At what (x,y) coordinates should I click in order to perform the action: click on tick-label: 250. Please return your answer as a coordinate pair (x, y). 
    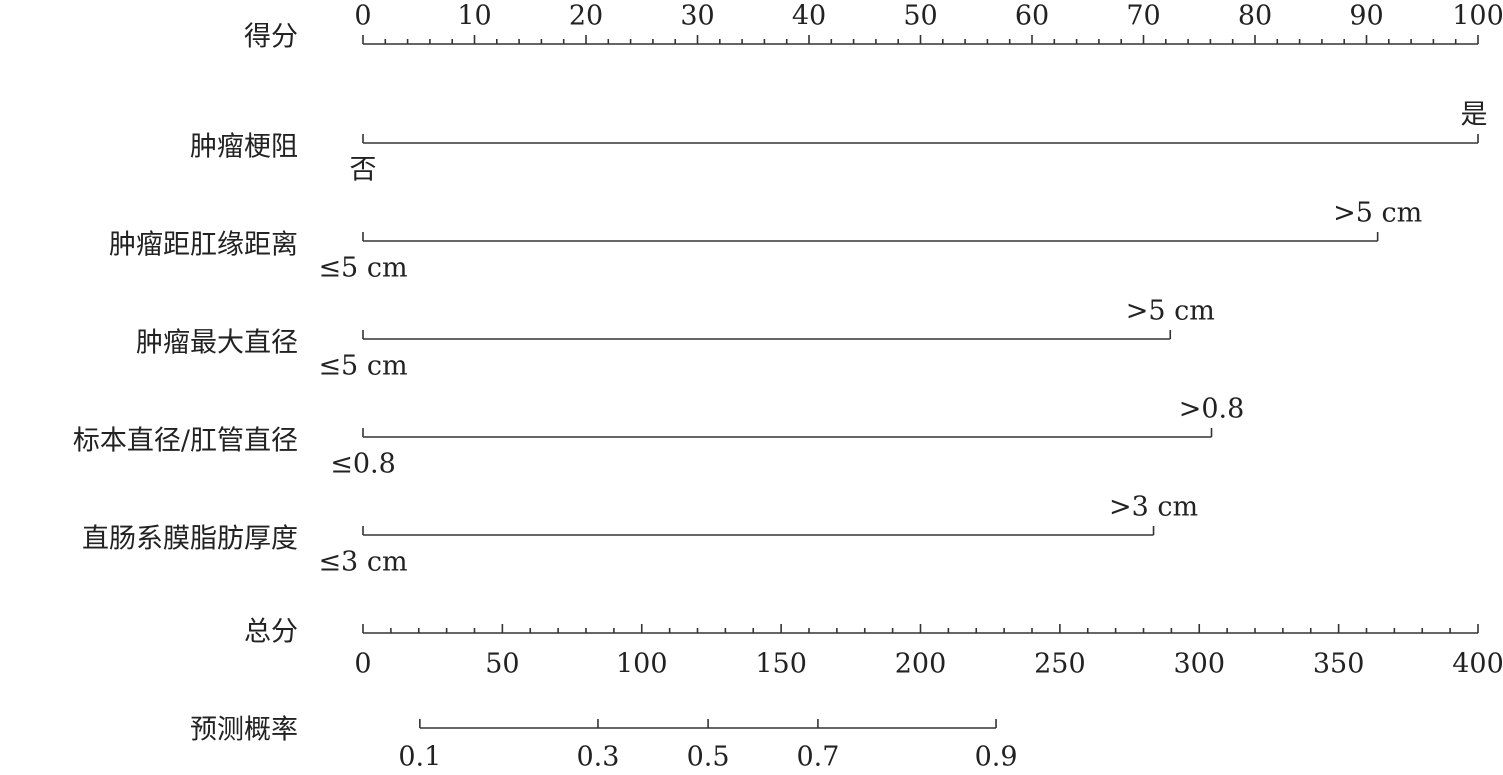
    Looking at the image, I should click on (1060, 664).